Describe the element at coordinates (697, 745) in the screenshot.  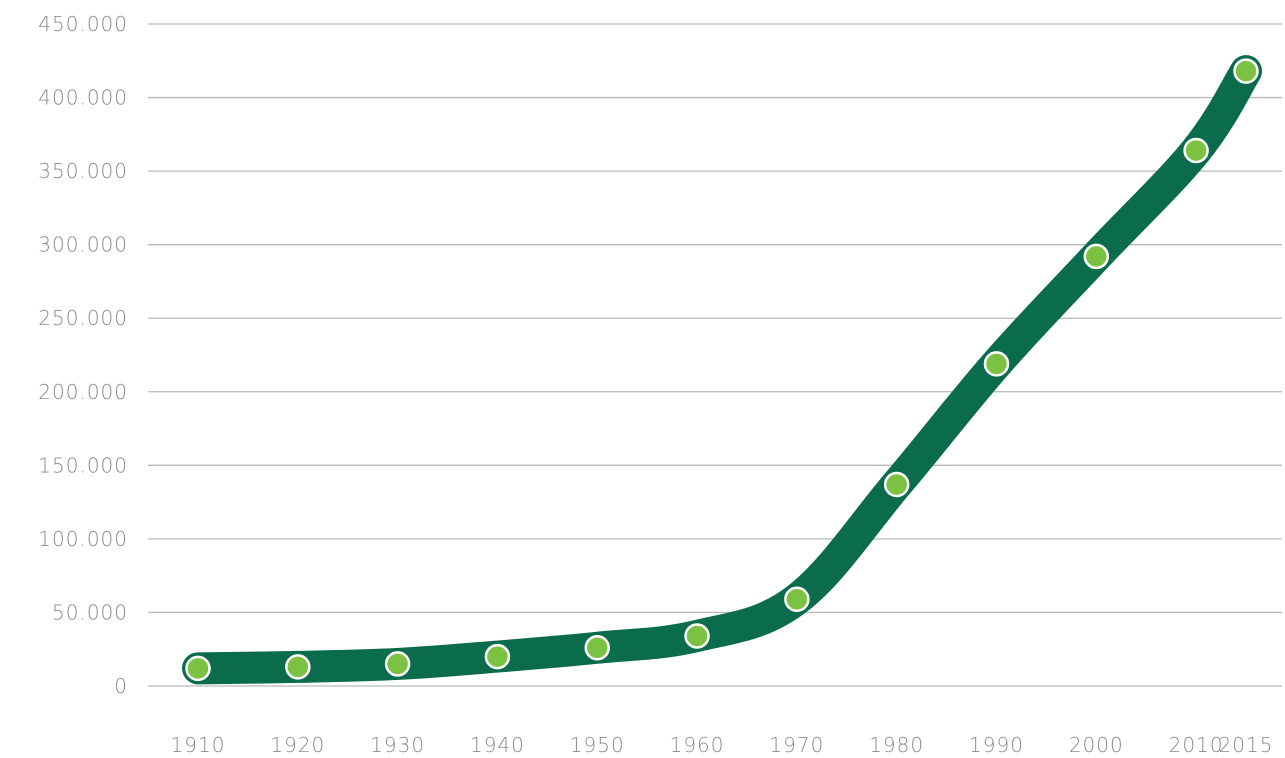
I see `x-tick-label: 1960` at that location.